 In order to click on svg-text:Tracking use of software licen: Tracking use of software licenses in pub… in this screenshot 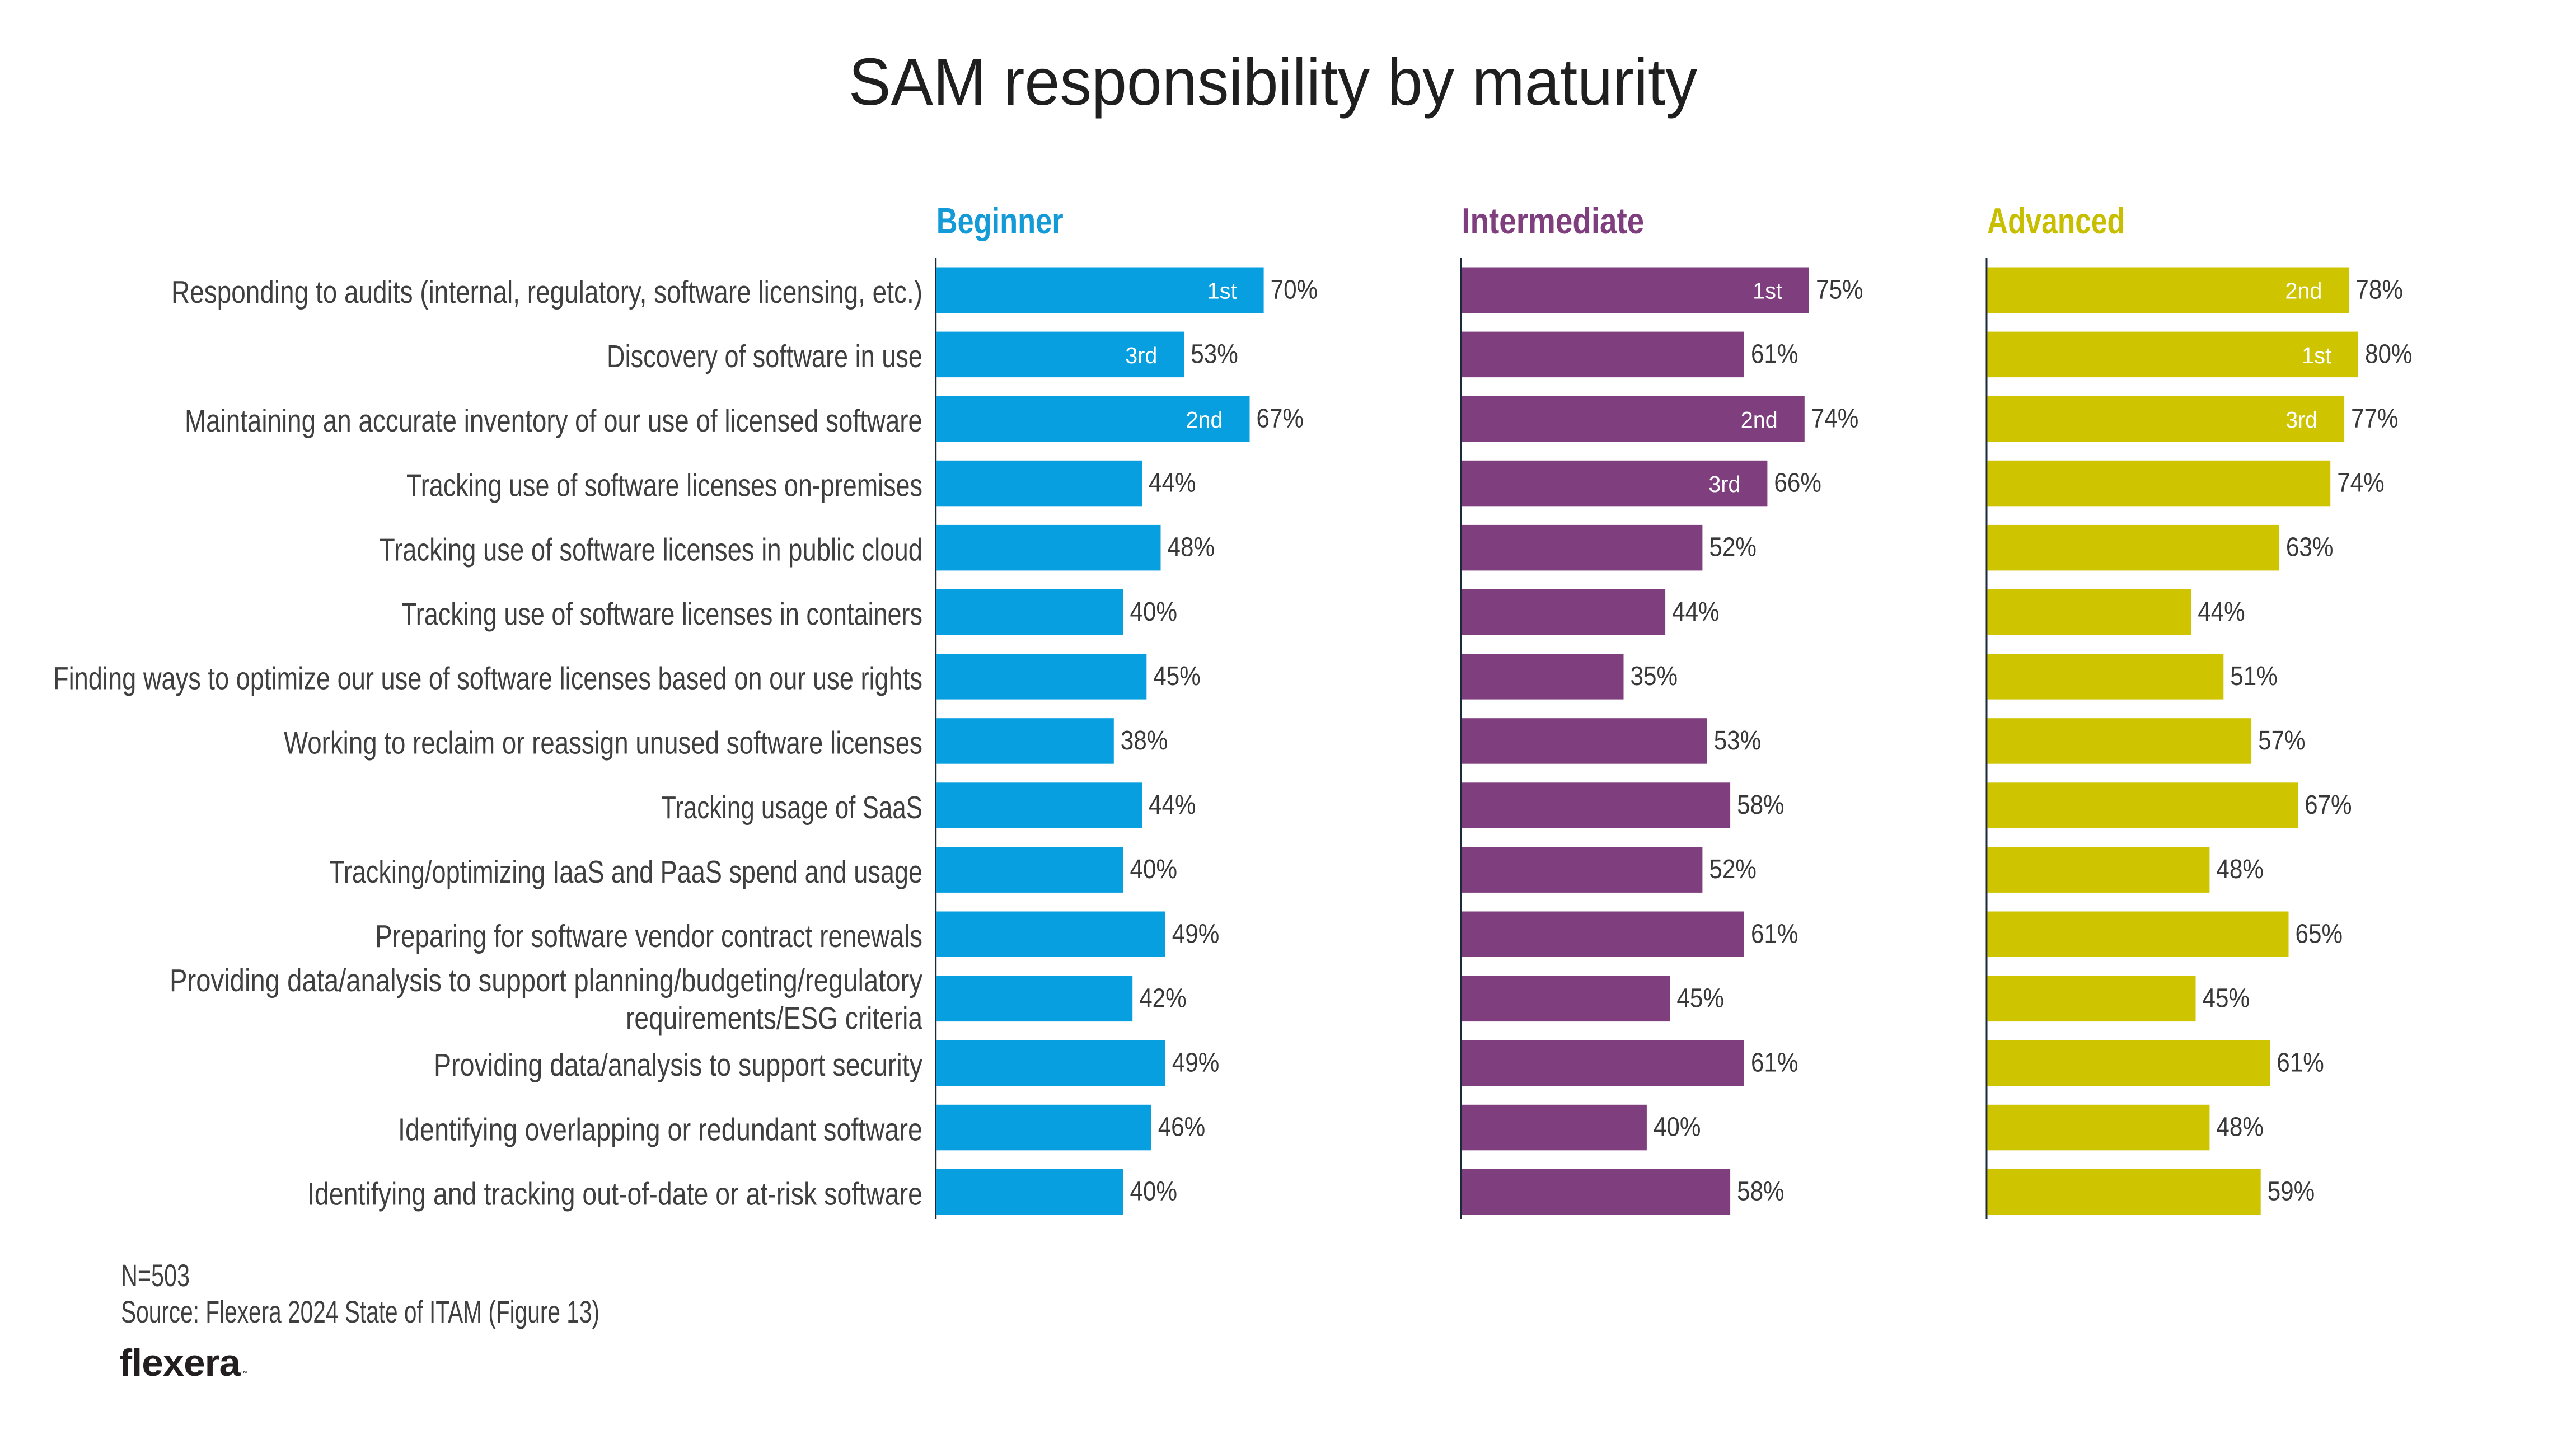, I will do `click(651, 549)`.